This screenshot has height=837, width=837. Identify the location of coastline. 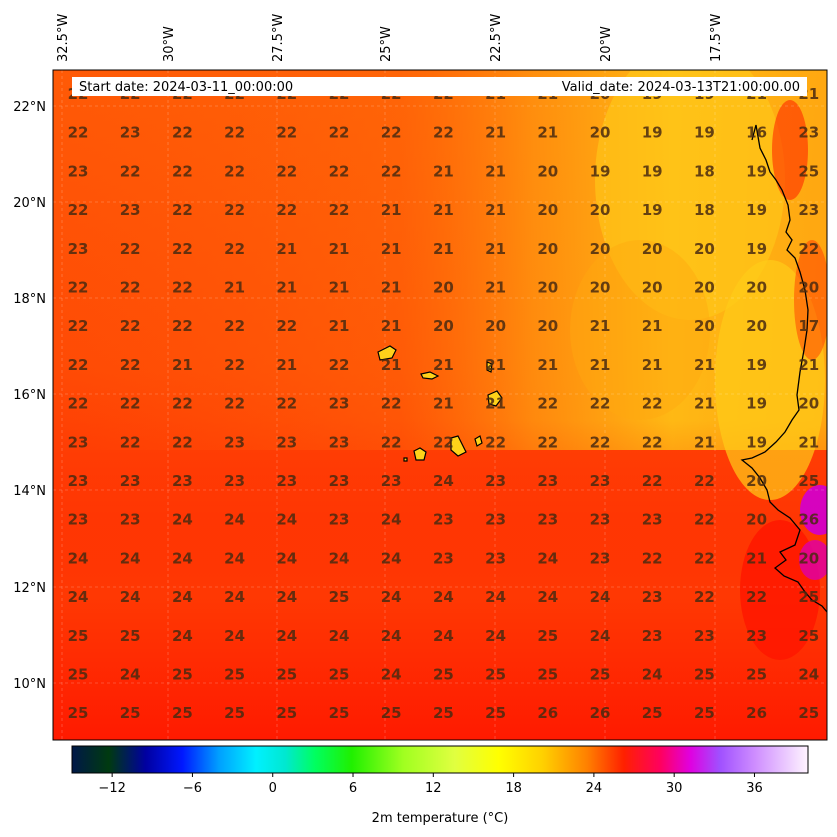
(783, 368).